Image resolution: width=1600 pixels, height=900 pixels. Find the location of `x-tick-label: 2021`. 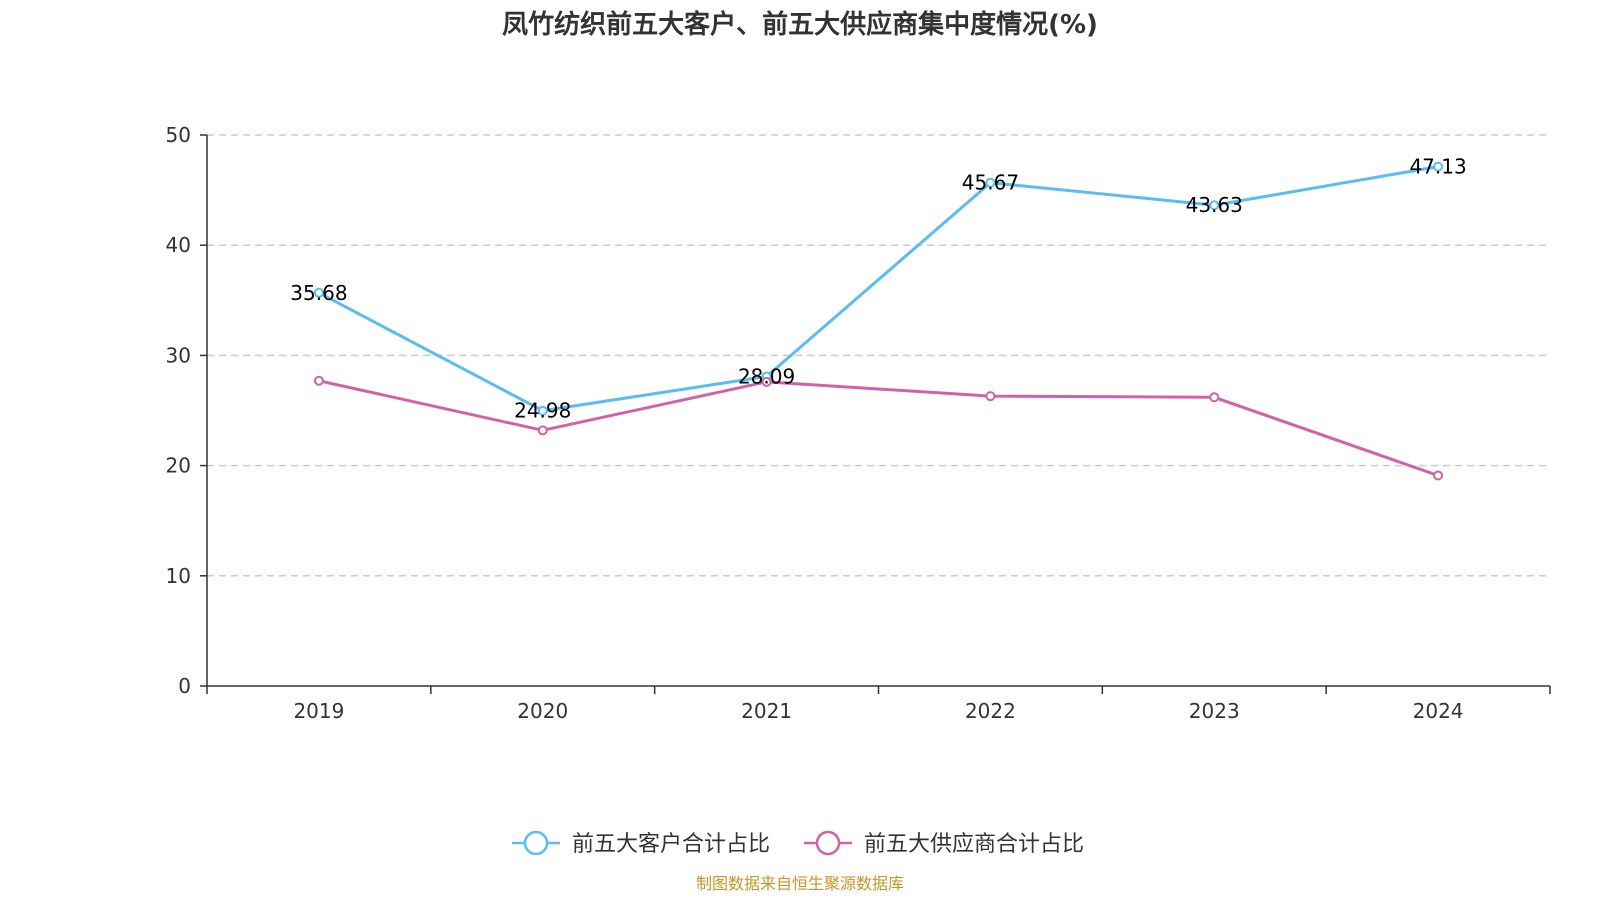

x-tick-label: 2021 is located at coordinates (766, 711).